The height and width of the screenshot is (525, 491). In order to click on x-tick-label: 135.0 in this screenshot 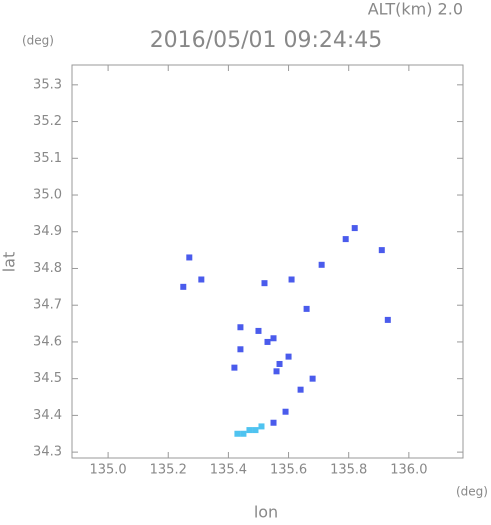, I will do `click(107, 470)`.